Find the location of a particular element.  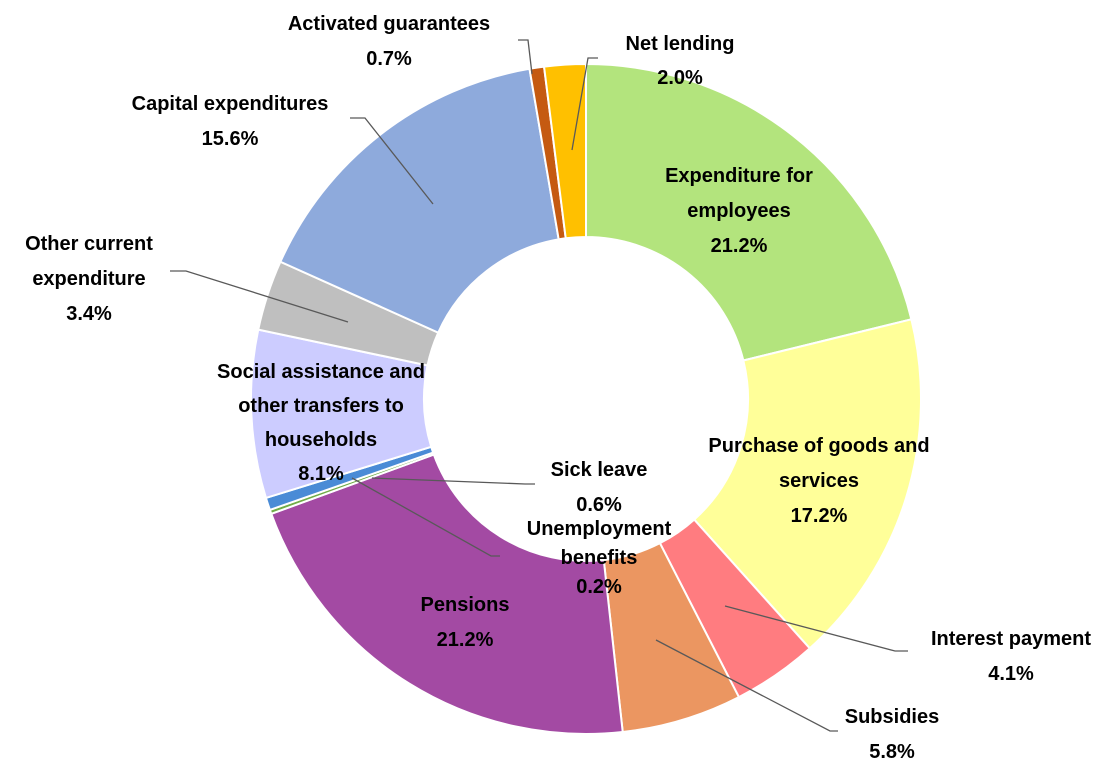

data-label-value: 0.6% is located at coordinates (599, 505).